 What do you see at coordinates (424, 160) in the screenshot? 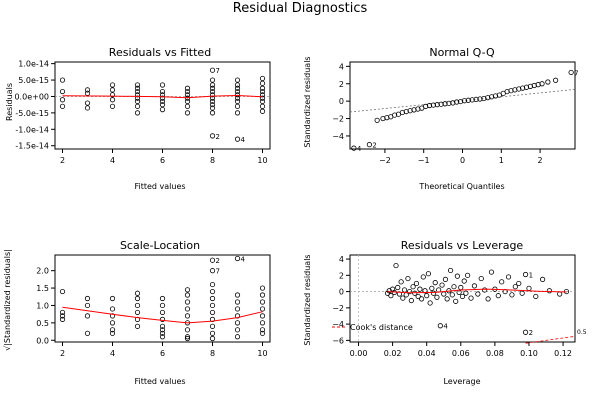
I see `x-tick-label: −1` at bounding box center [424, 160].